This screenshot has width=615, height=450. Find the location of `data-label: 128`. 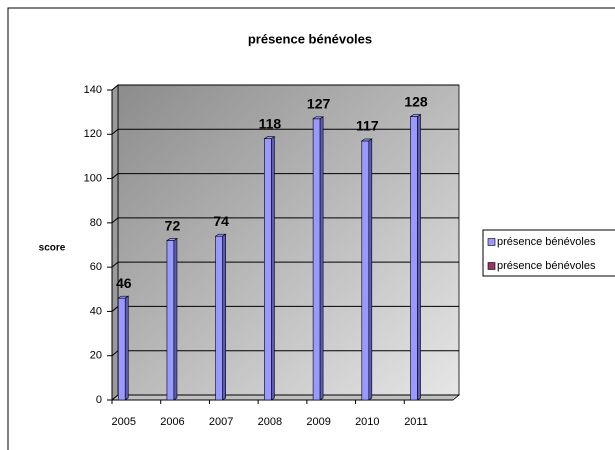

data-label: 128 is located at coordinates (416, 101).